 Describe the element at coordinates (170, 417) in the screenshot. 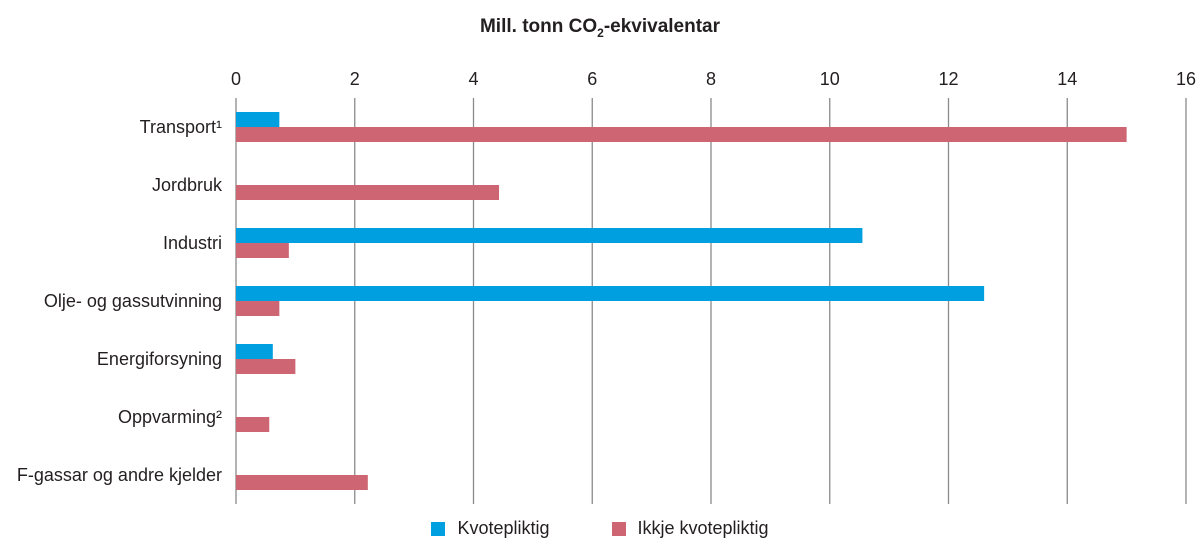

I see `category-label: Oppvarming²` at that location.